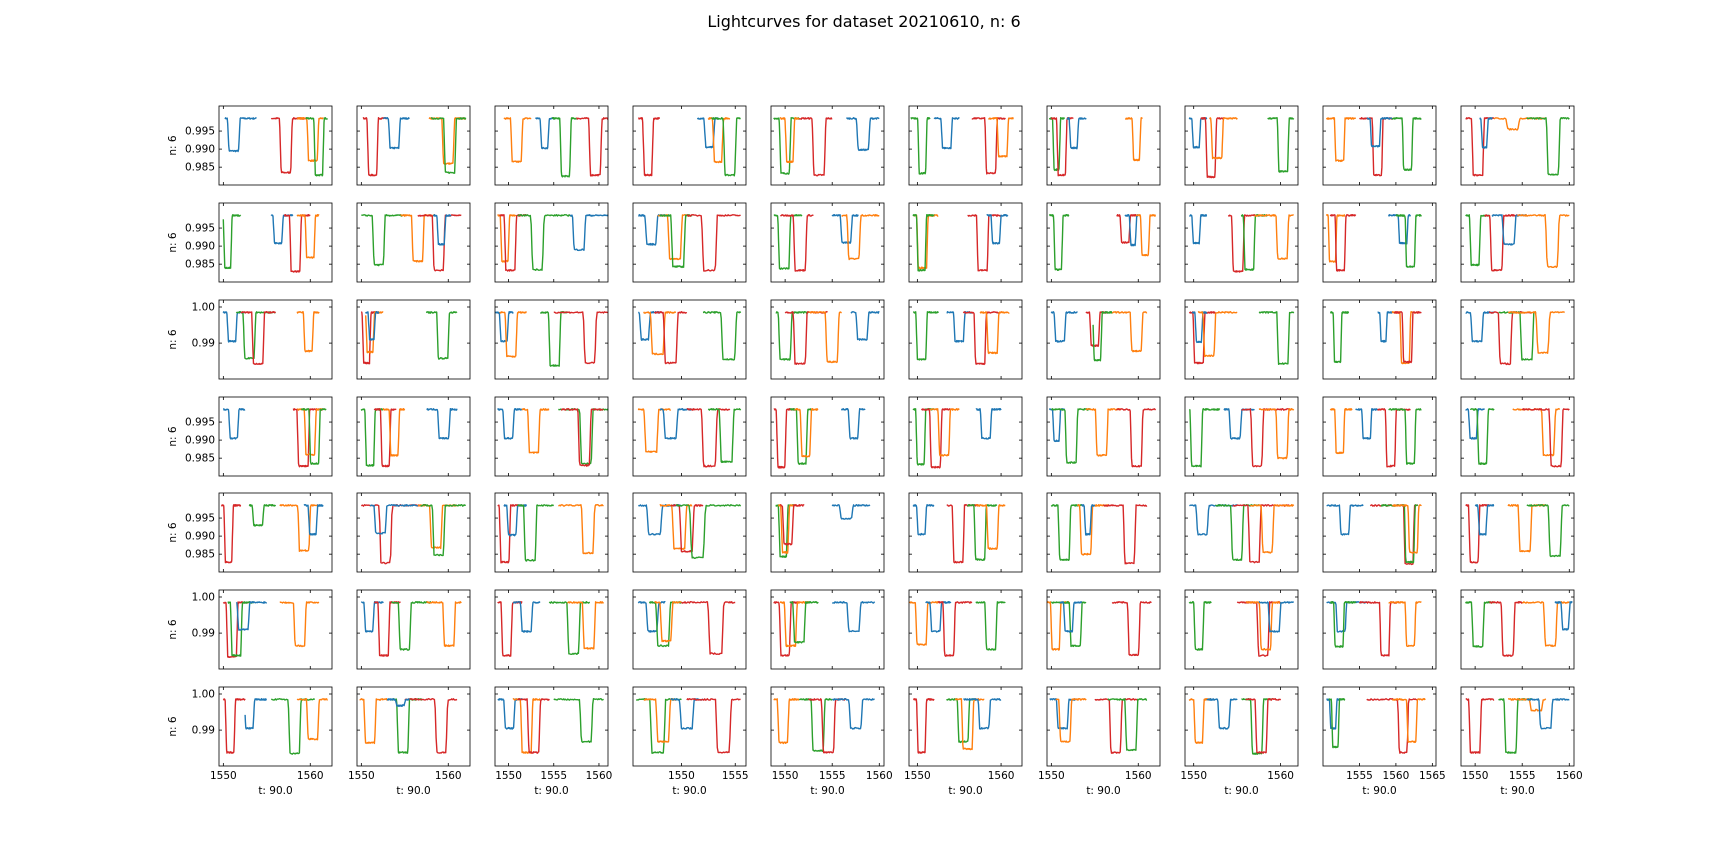  I want to click on lightcurve-panel: 0.995 0.990 0.985 n: 6, so click(250, 242).